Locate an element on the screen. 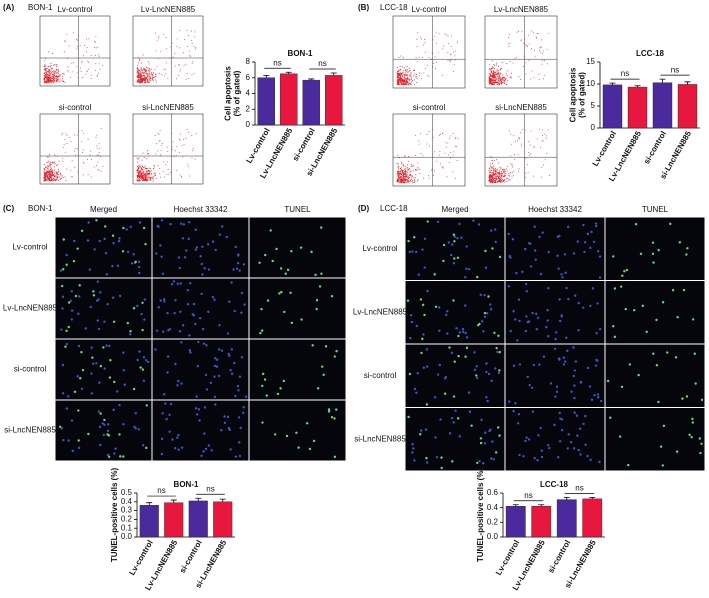 This screenshot has height=598, width=709. nuclei is located at coordinates (299, 433).